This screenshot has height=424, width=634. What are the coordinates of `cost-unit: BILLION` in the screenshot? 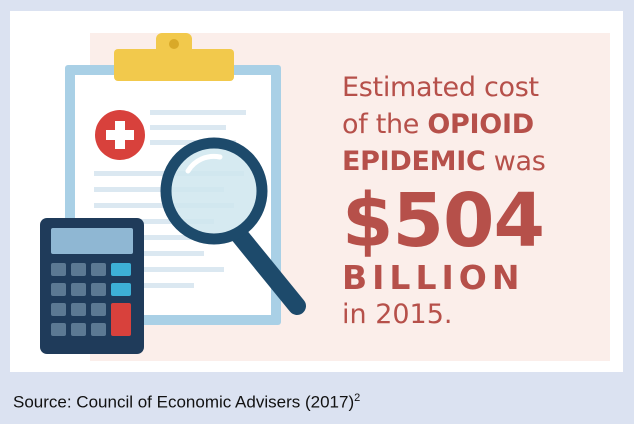 It's located at (433, 277).